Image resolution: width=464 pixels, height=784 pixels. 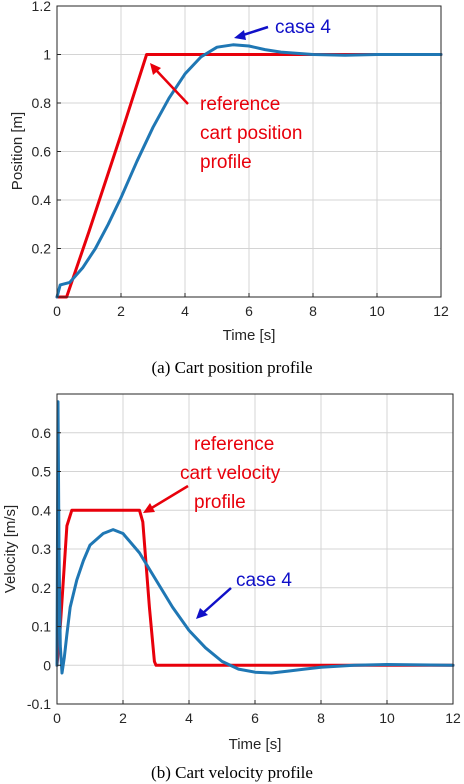 What do you see at coordinates (17, 151) in the screenshot?
I see `y-axis-label: Position [m]` at bounding box center [17, 151].